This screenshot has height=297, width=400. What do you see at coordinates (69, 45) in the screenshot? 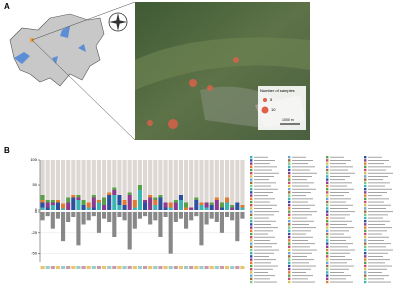
I see `lake` at bounding box center [69, 45].